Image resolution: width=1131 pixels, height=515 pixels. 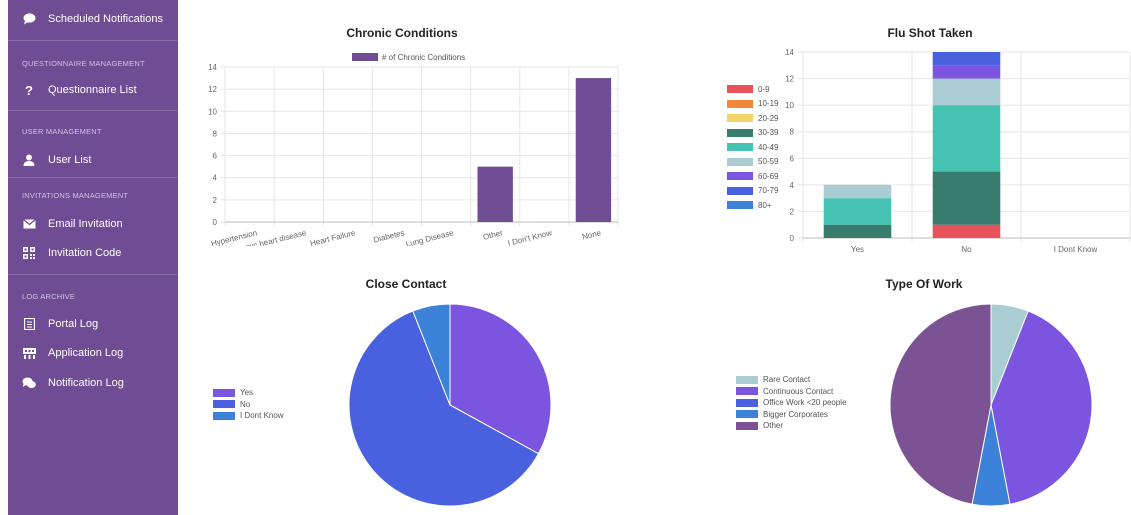 I want to click on legend-label: I Dont Know, so click(x=262, y=416).